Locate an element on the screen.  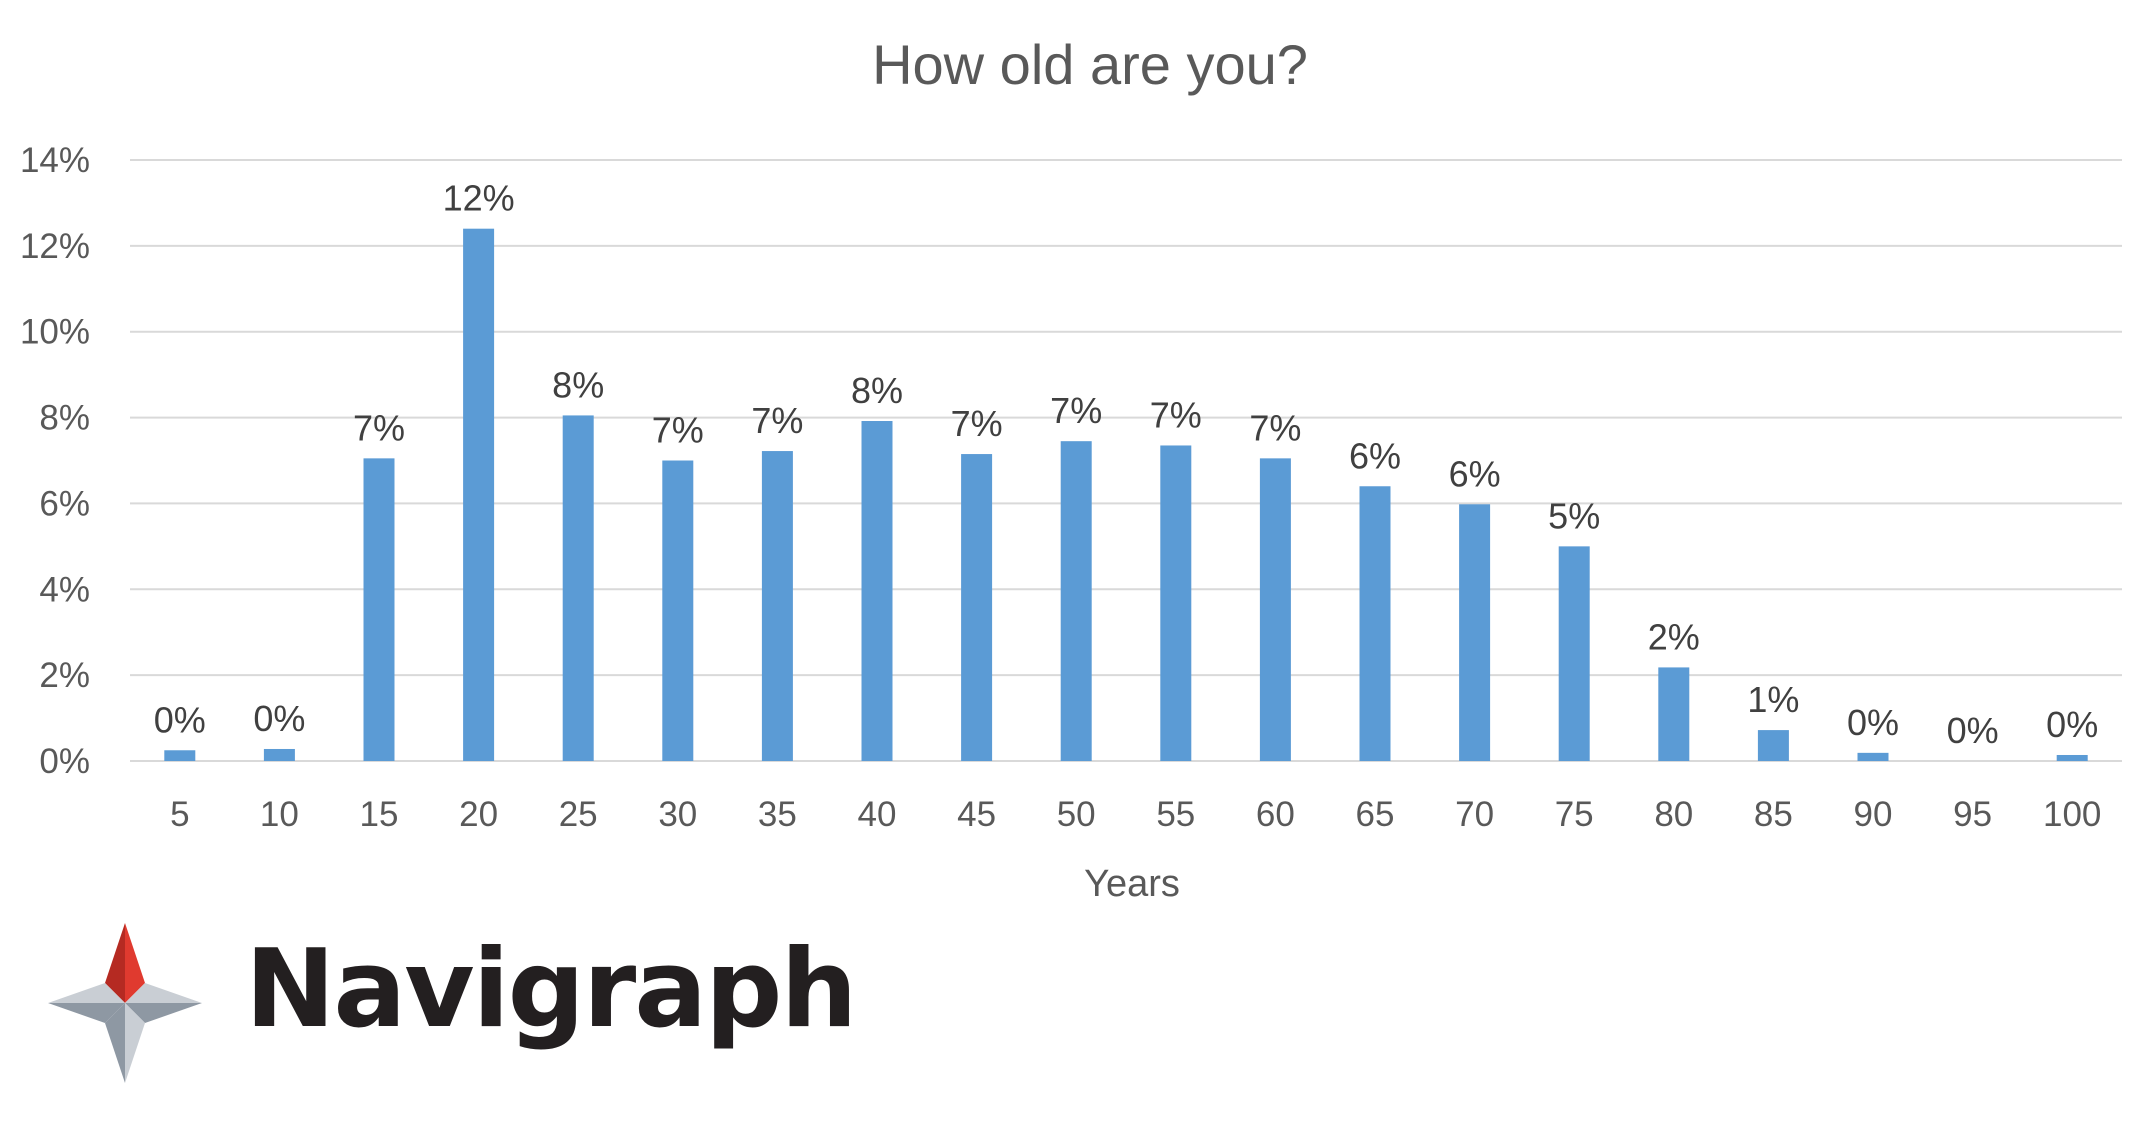
y-tick-label: 12% is located at coordinates (55, 246).